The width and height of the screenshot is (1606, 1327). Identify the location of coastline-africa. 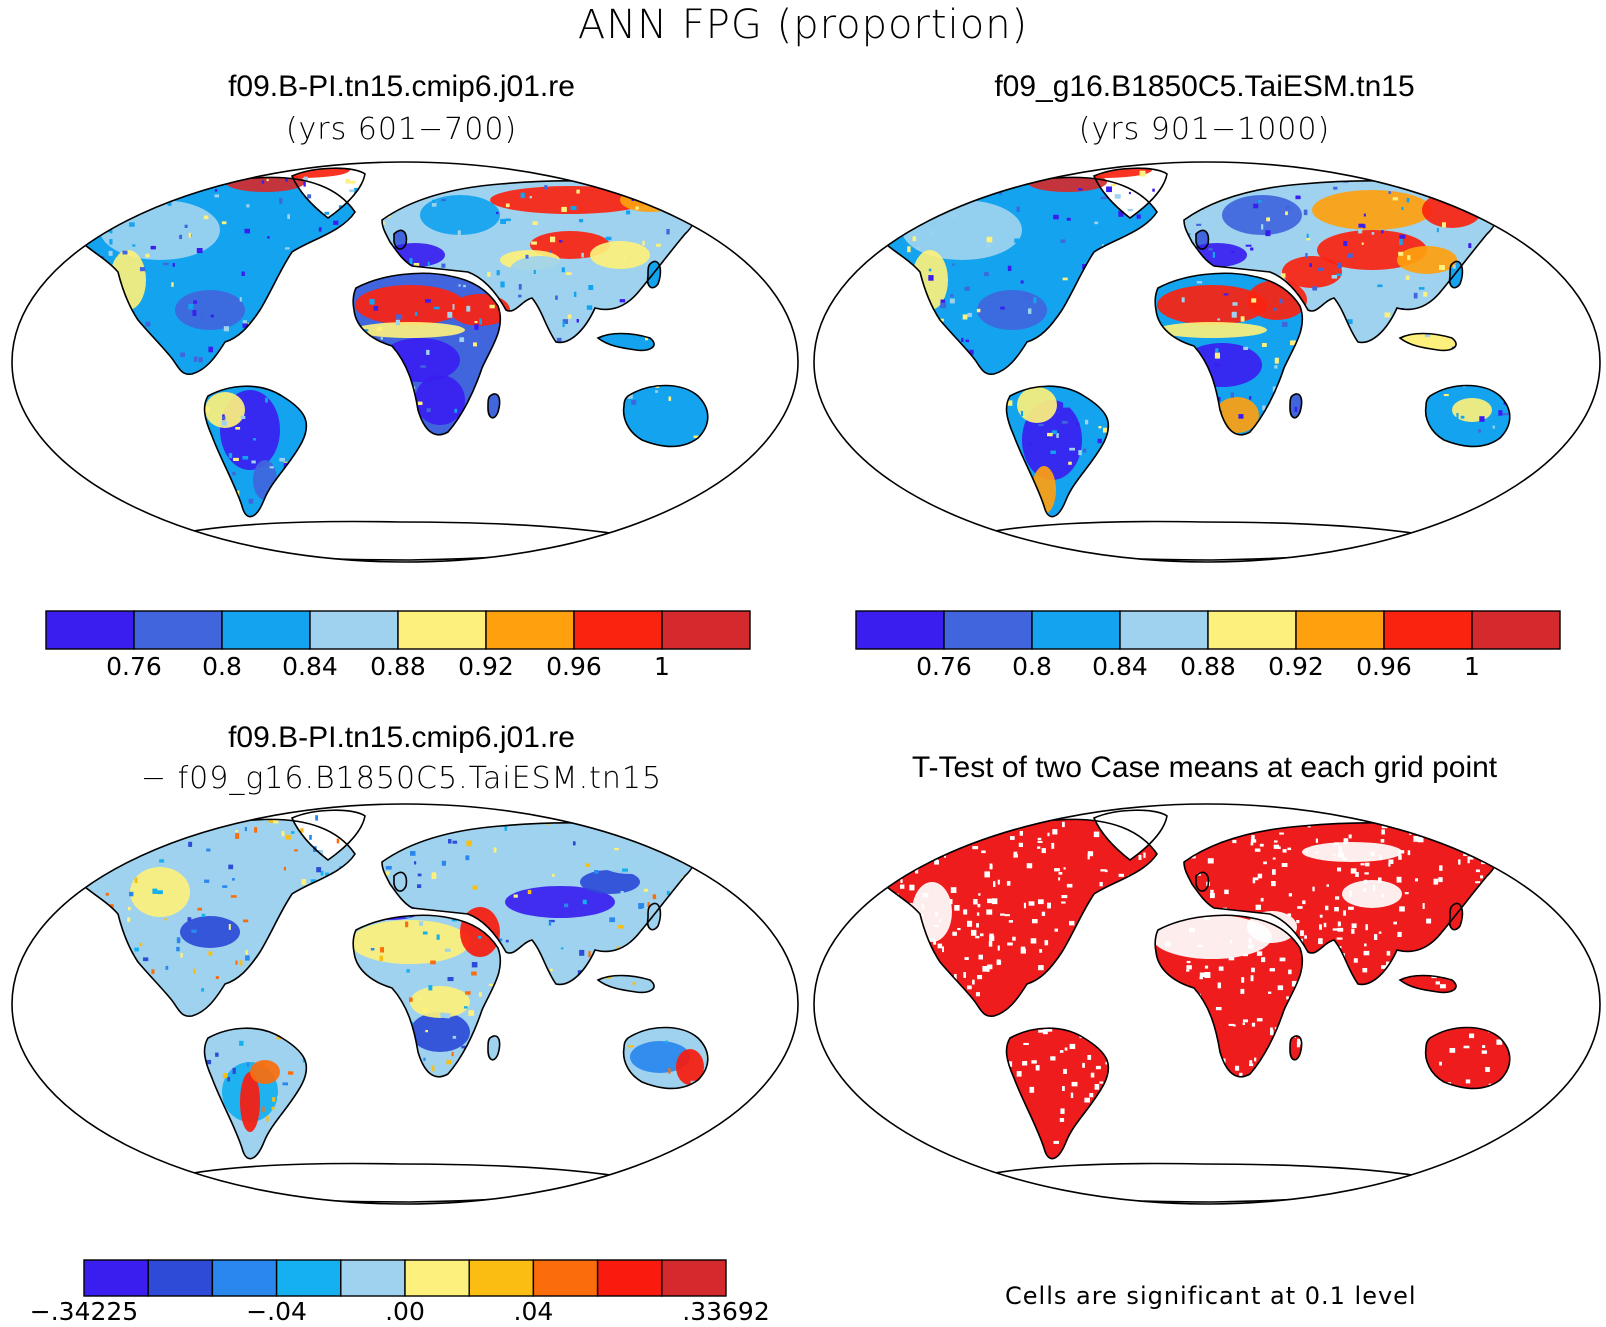
(427, 354).